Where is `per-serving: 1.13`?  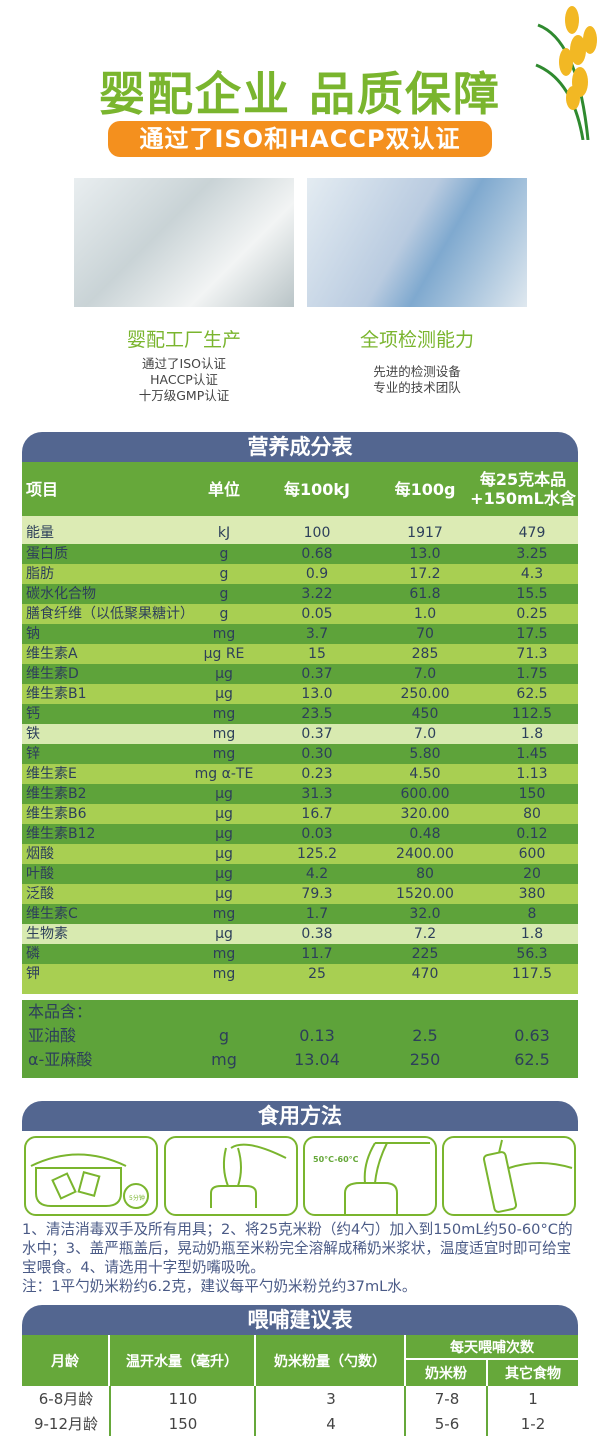 per-serving: 1.13 is located at coordinates (532, 774).